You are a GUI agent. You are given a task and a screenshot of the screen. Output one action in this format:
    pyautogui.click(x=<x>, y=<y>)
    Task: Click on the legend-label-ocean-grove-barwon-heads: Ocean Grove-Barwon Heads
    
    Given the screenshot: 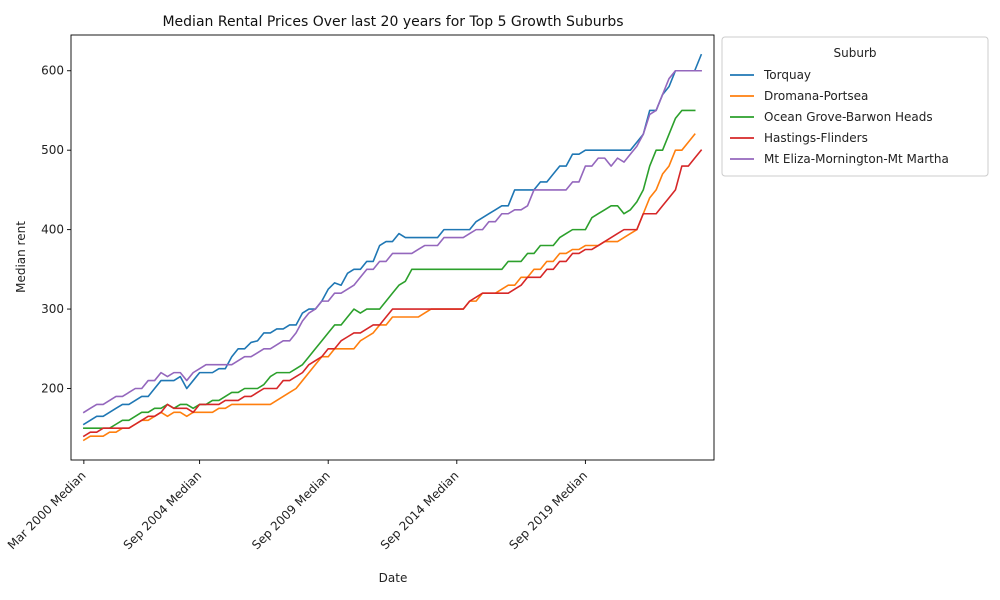 What is the action you would take?
    pyautogui.click(x=848, y=117)
    